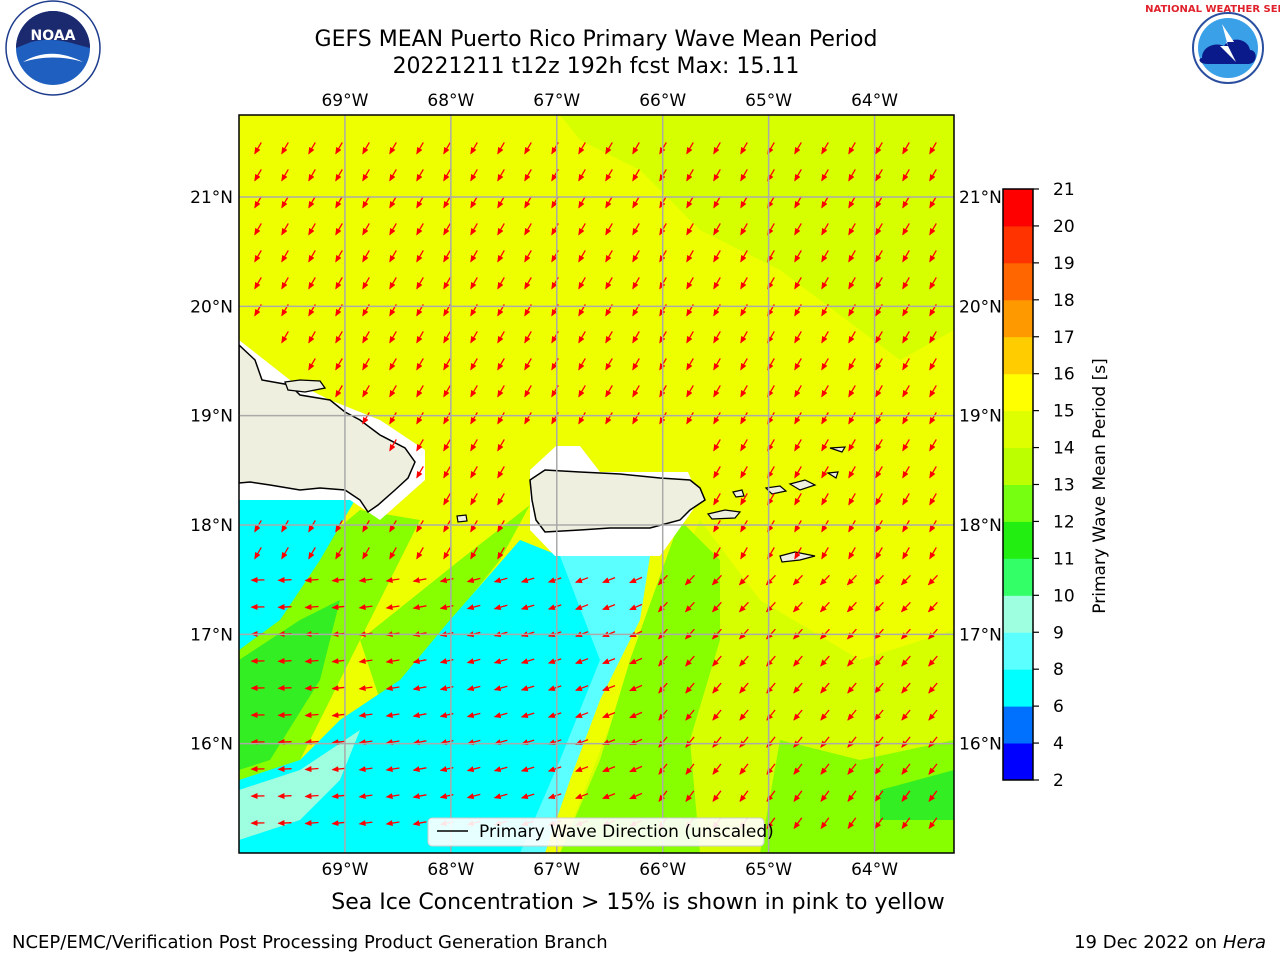 The image size is (1280, 960). Describe the element at coordinates (211, 745) in the screenshot. I see `lat-label-left: 16°N` at that location.